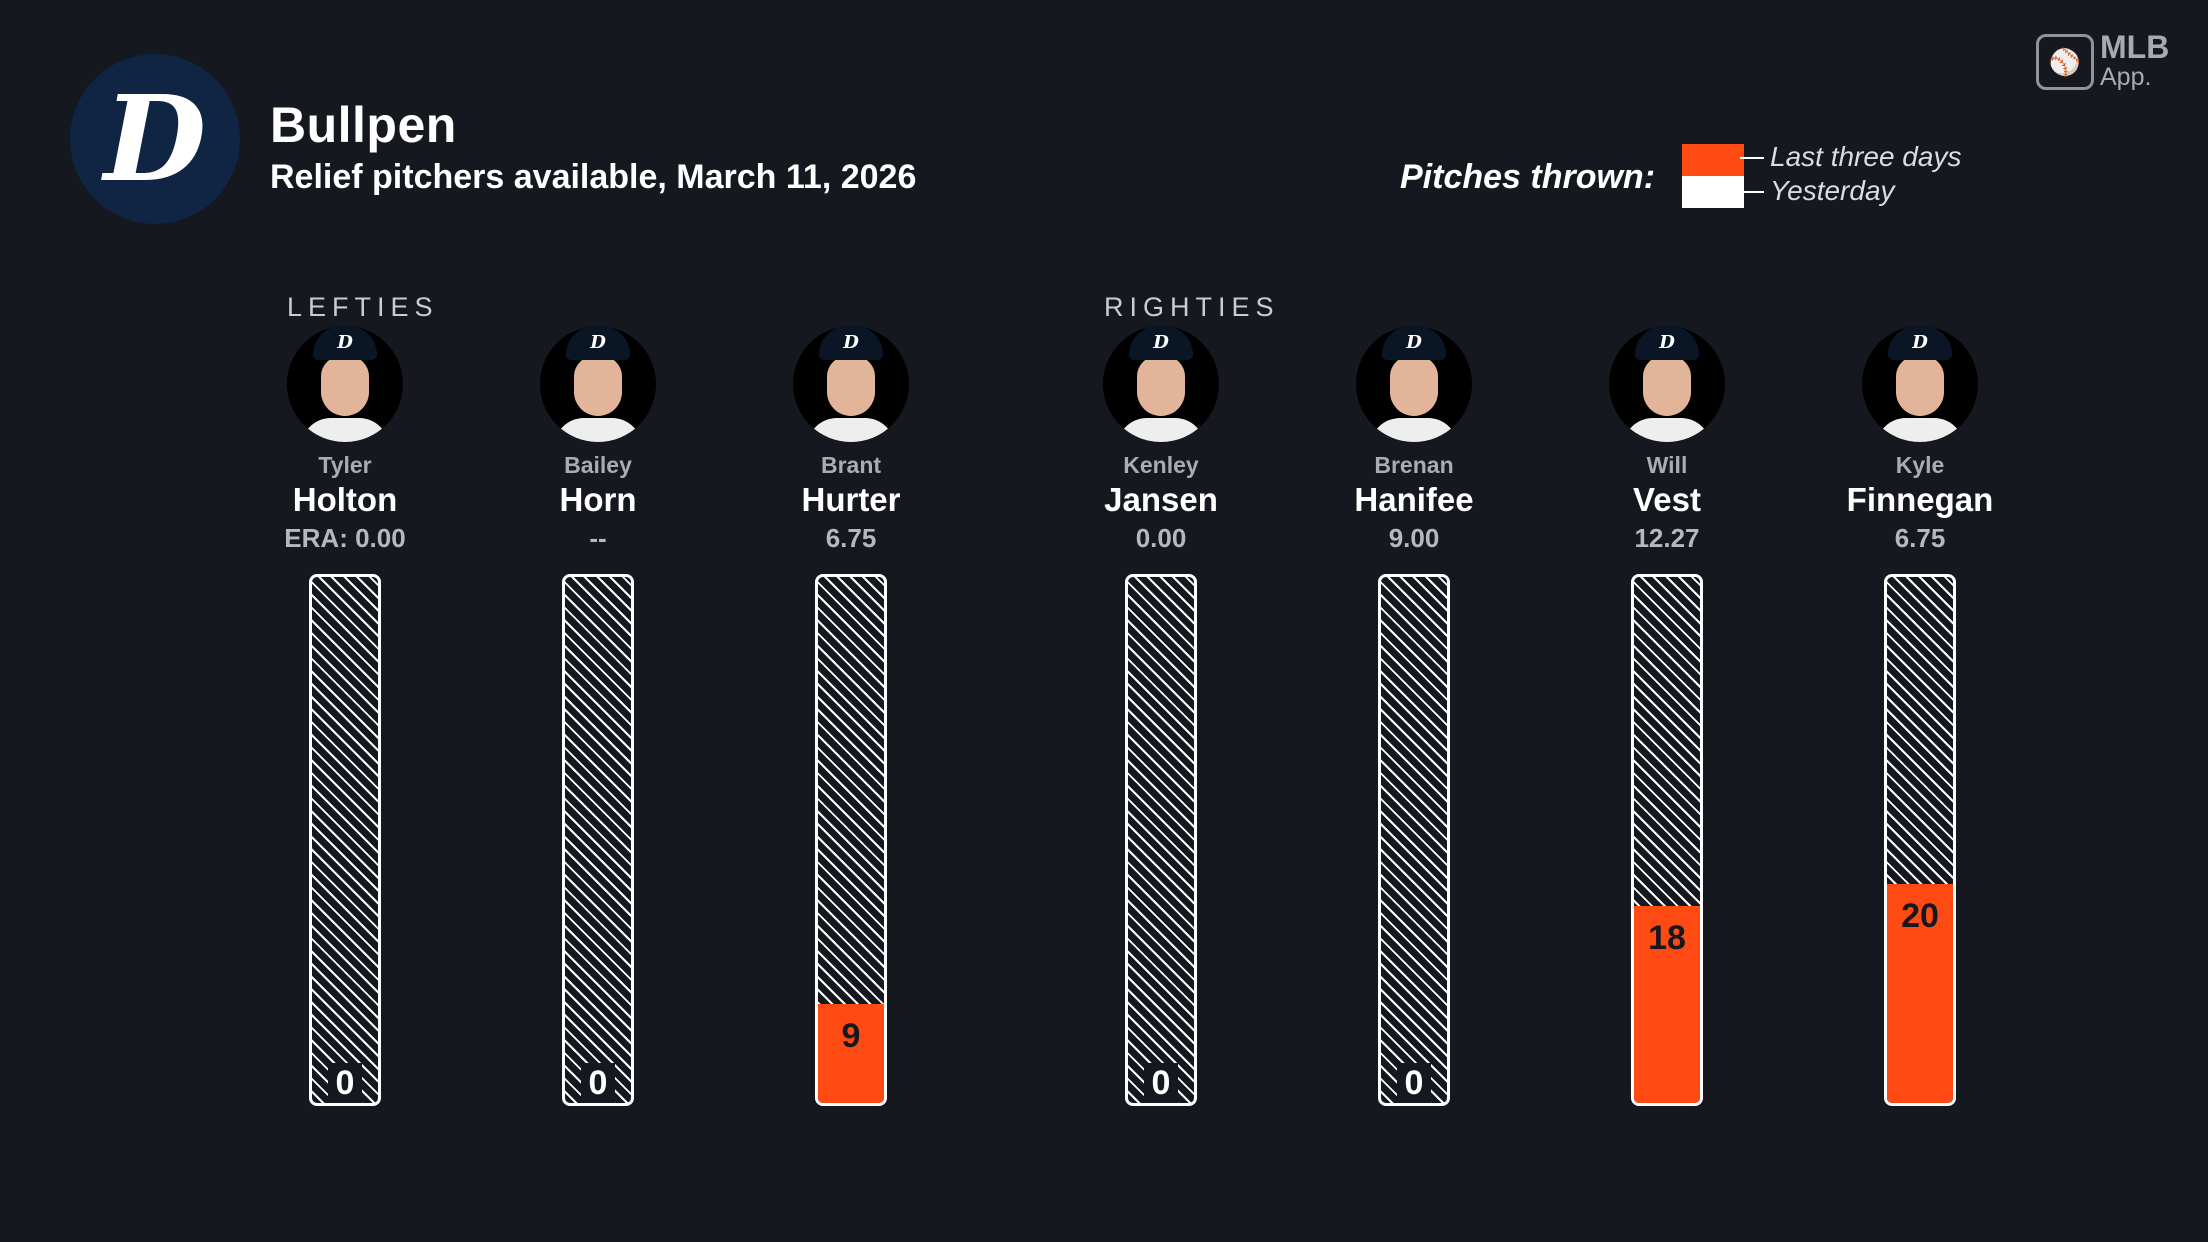 This screenshot has height=1242, width=2208. I want to click on pitcher-last-name: Finnegan, so click(1920, 499).